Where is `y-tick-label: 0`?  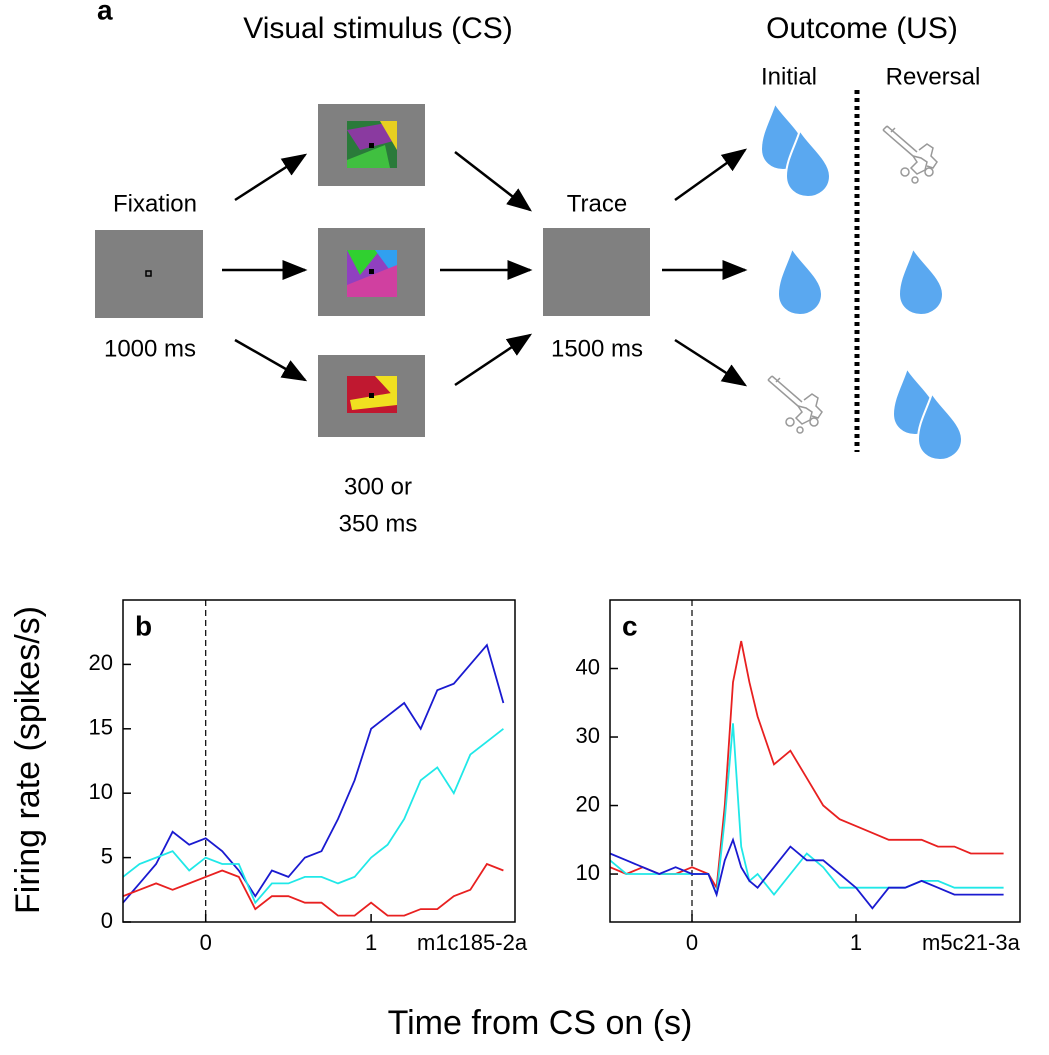 y-tick-label: 0 is located at coordinates (107, 920).